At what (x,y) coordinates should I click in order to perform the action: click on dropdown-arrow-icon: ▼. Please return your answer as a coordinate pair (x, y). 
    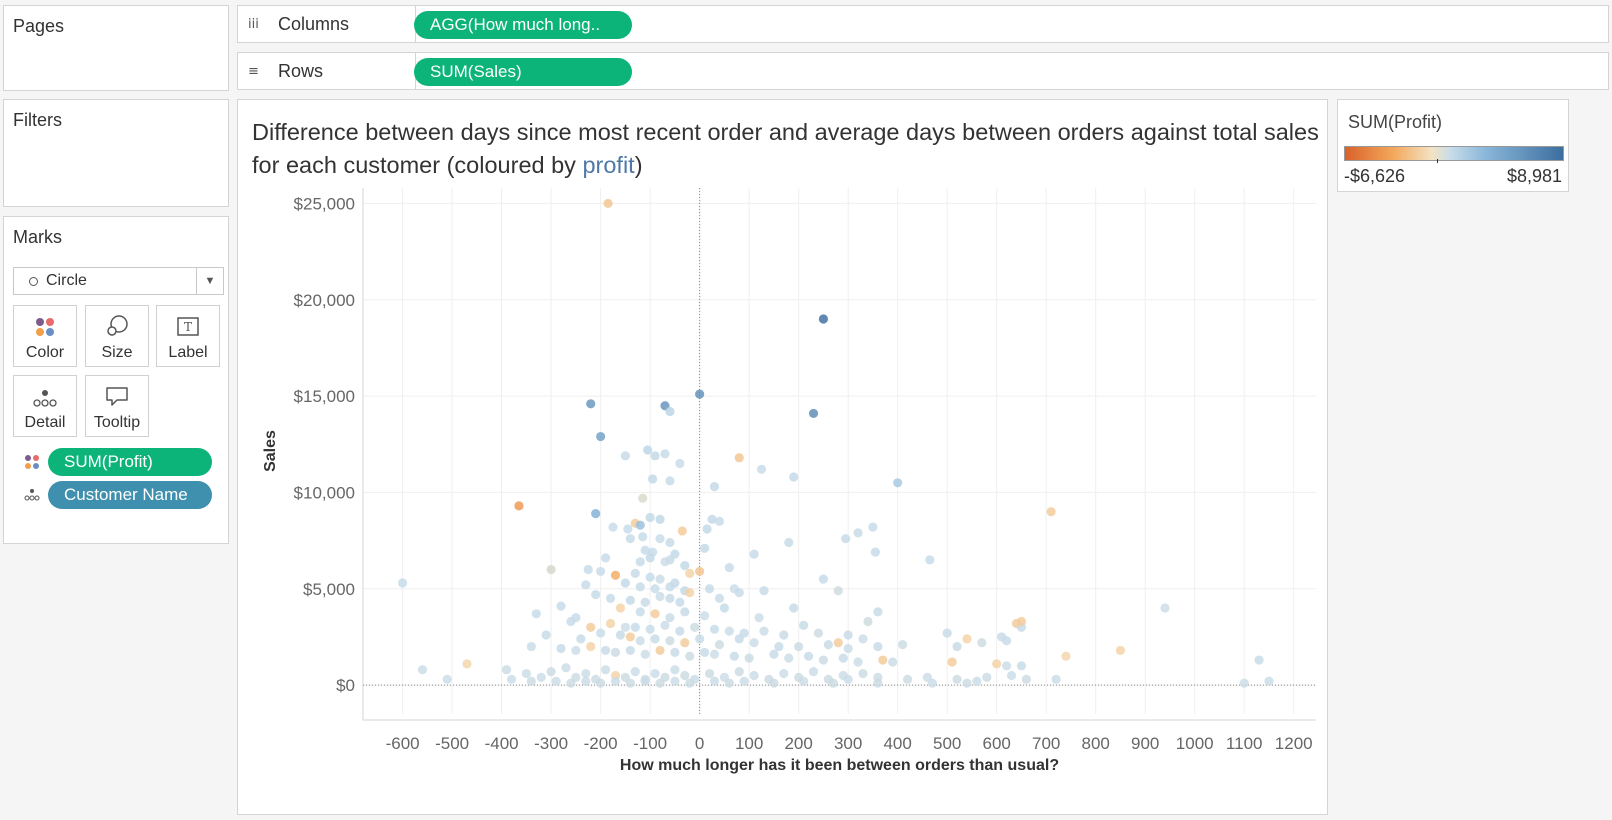
    Looking at the image, I should click on (209, 281).